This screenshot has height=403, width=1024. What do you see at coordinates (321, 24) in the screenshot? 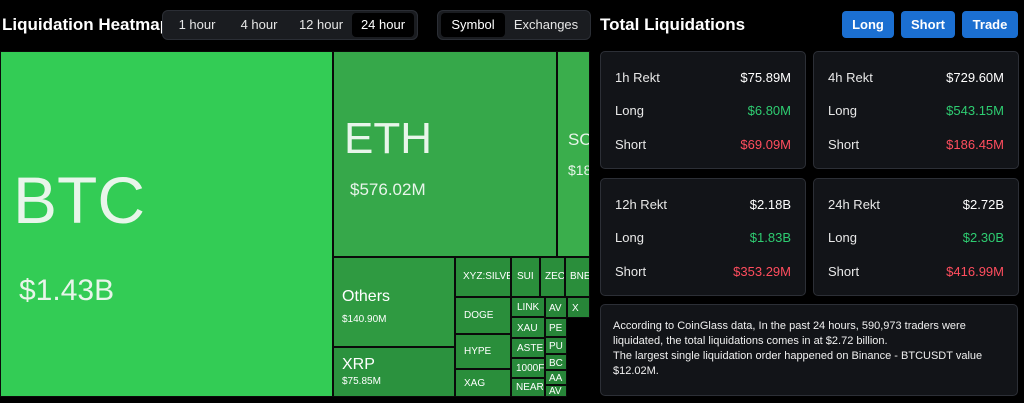
I see `tab-12-hour: 12 hour` at bounding box center [321, 24].